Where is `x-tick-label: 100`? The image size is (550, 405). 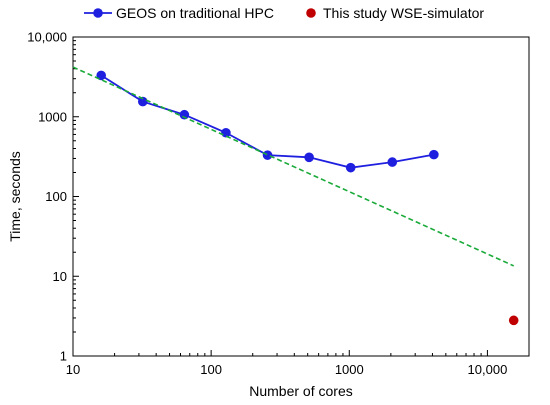
x-tick-label: 100 is located at coordinates (211, 369).